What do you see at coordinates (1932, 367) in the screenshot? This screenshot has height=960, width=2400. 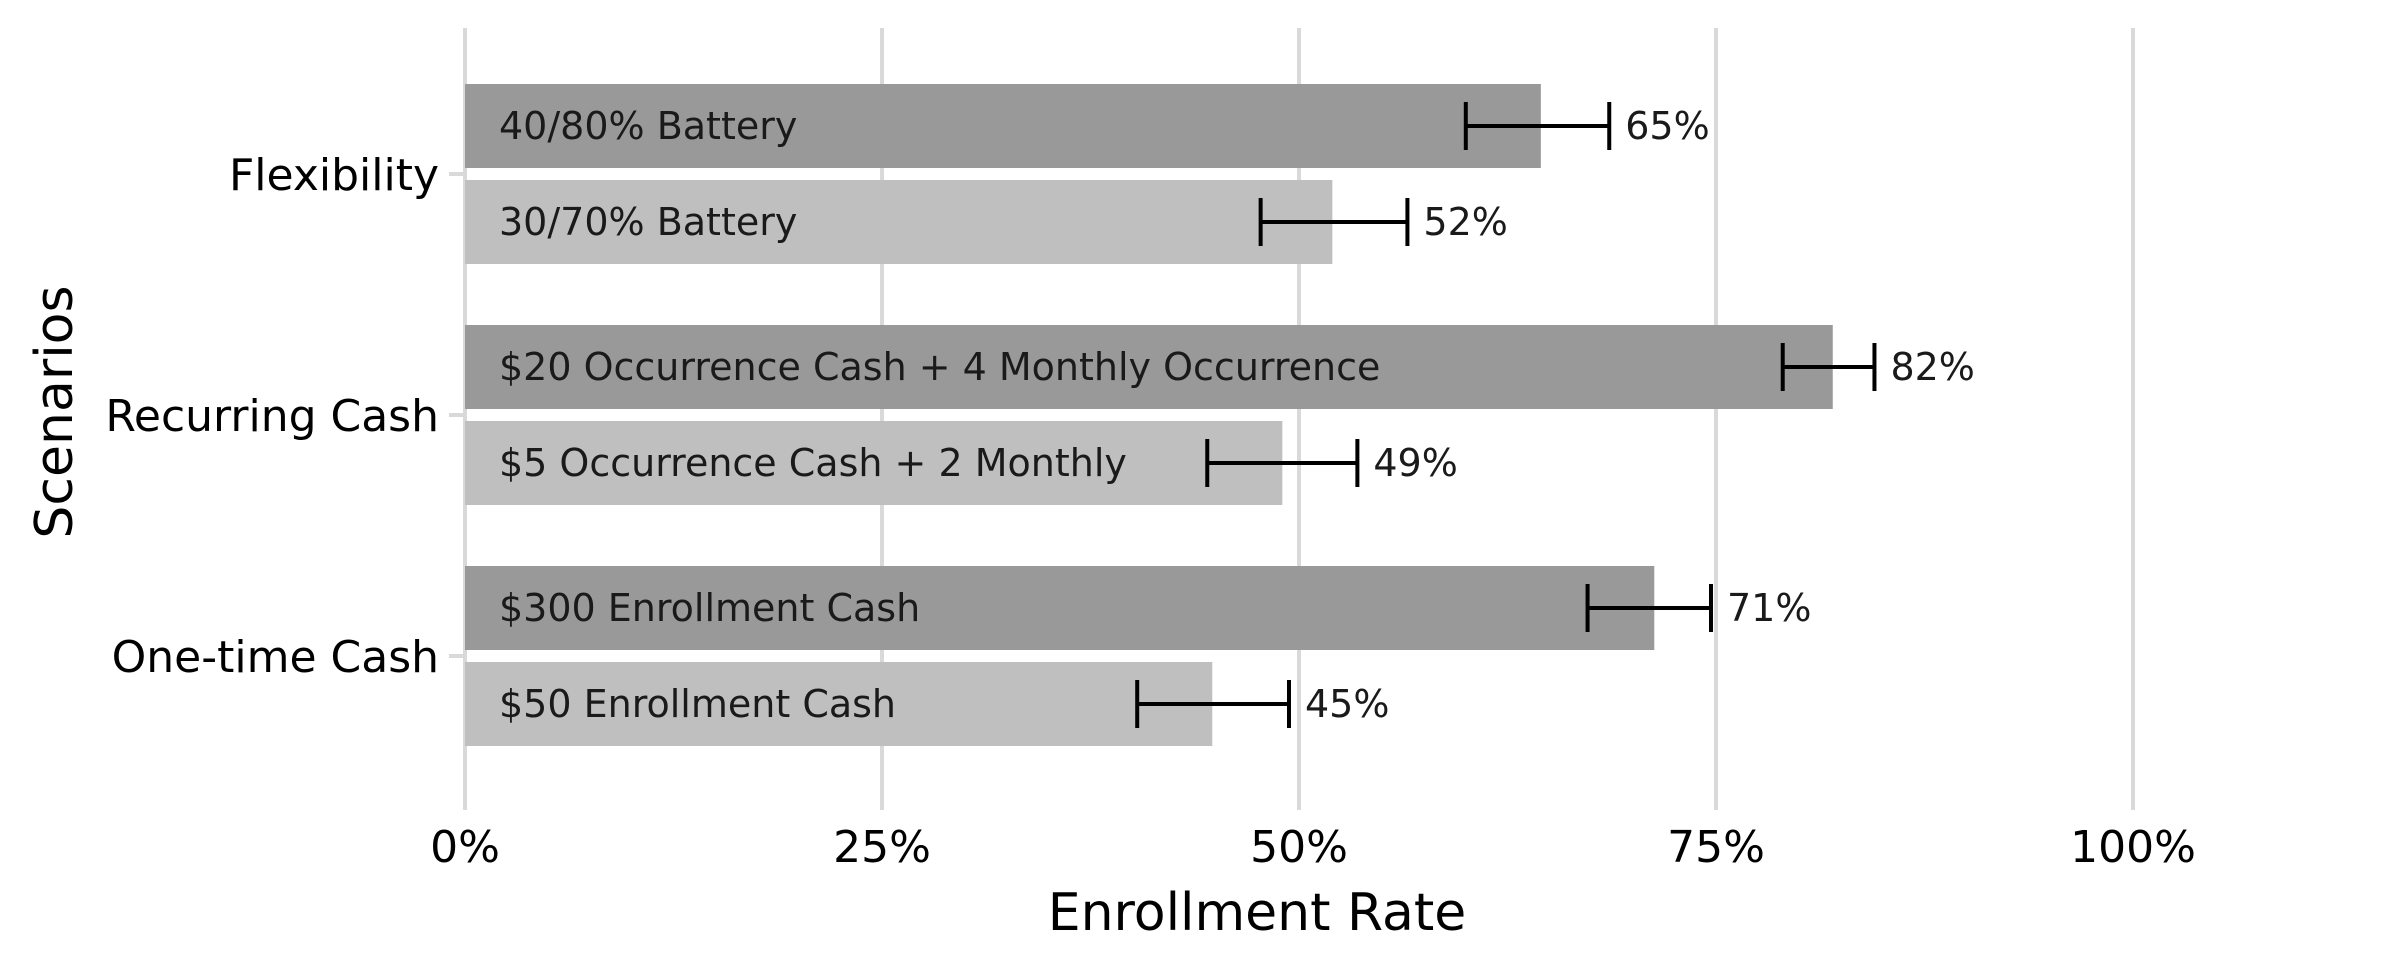 I see `value-label: 82%` at bounding box center [1932, 367].